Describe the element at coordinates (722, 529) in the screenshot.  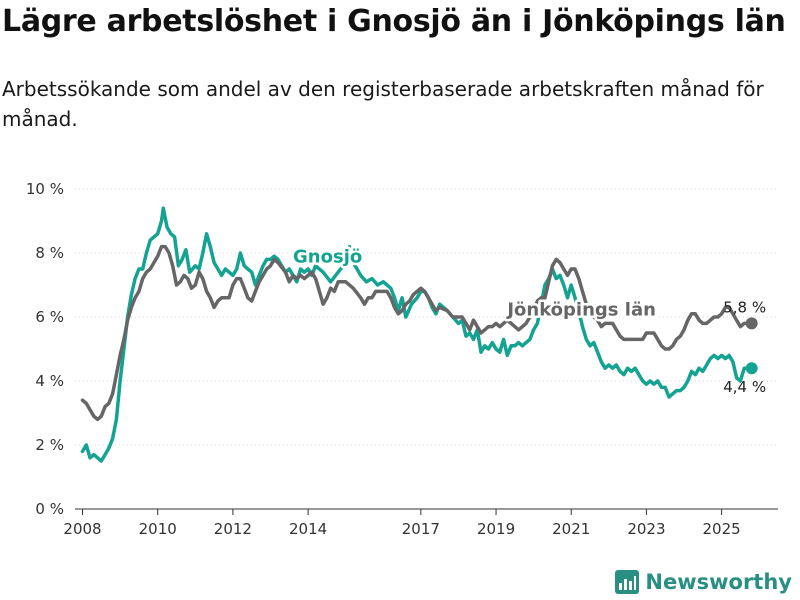
I see `x-tick-label: 2025` at that location.